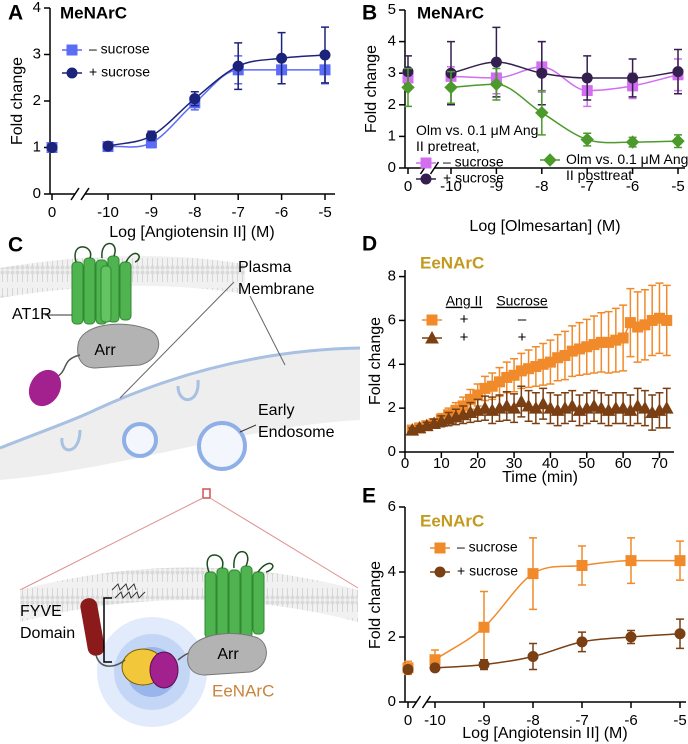 The image size is (688, 744). What do you see at coordinates (623, 463) in the screenshot?
I see `x-tick-label: 60` at bounding box center [623, 463].